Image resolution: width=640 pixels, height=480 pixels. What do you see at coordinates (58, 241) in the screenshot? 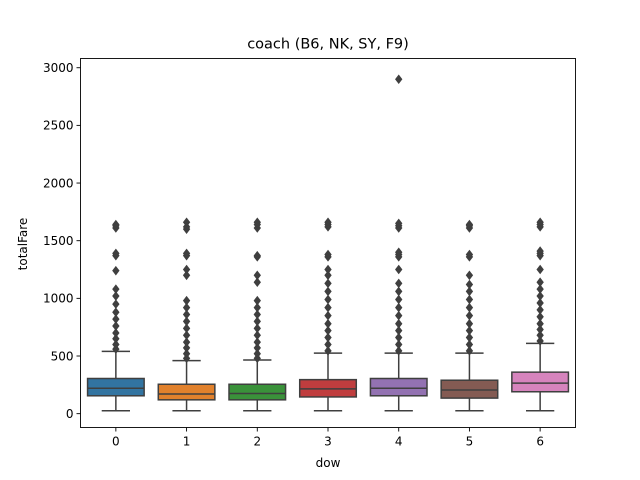
I see `y-tick-label: 1500` at bounding box center [58, 241].